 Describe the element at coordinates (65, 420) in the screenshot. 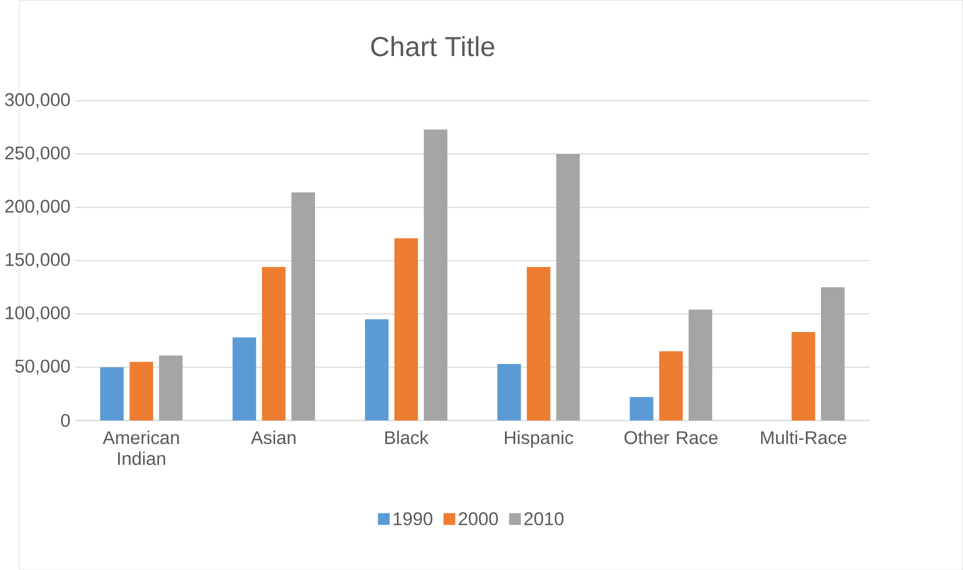

I see `y-tick-label: 0` at that location.